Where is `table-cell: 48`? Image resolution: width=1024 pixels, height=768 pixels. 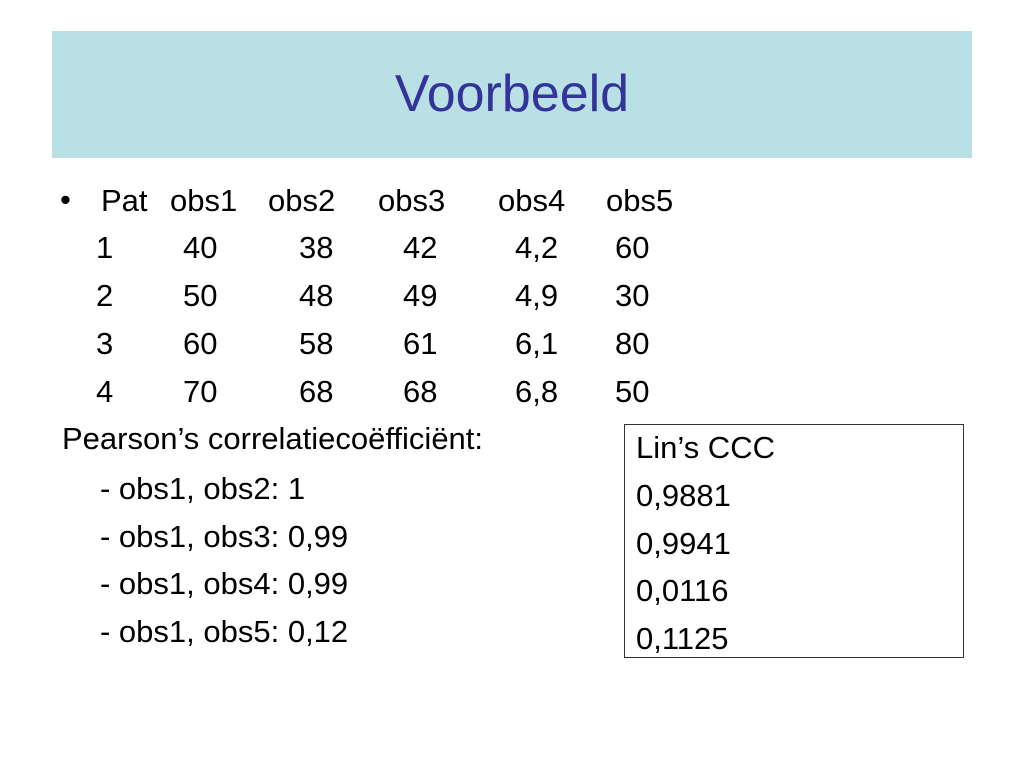
table-cell: 48 is located at coordinates (316, 295).